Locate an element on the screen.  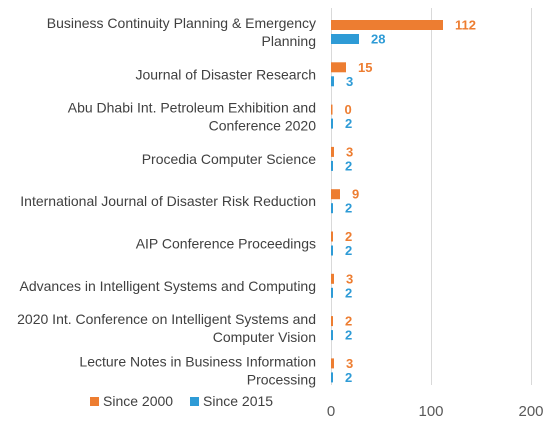
data-label-since-2015: 28 is located at coordinates (378, 39).